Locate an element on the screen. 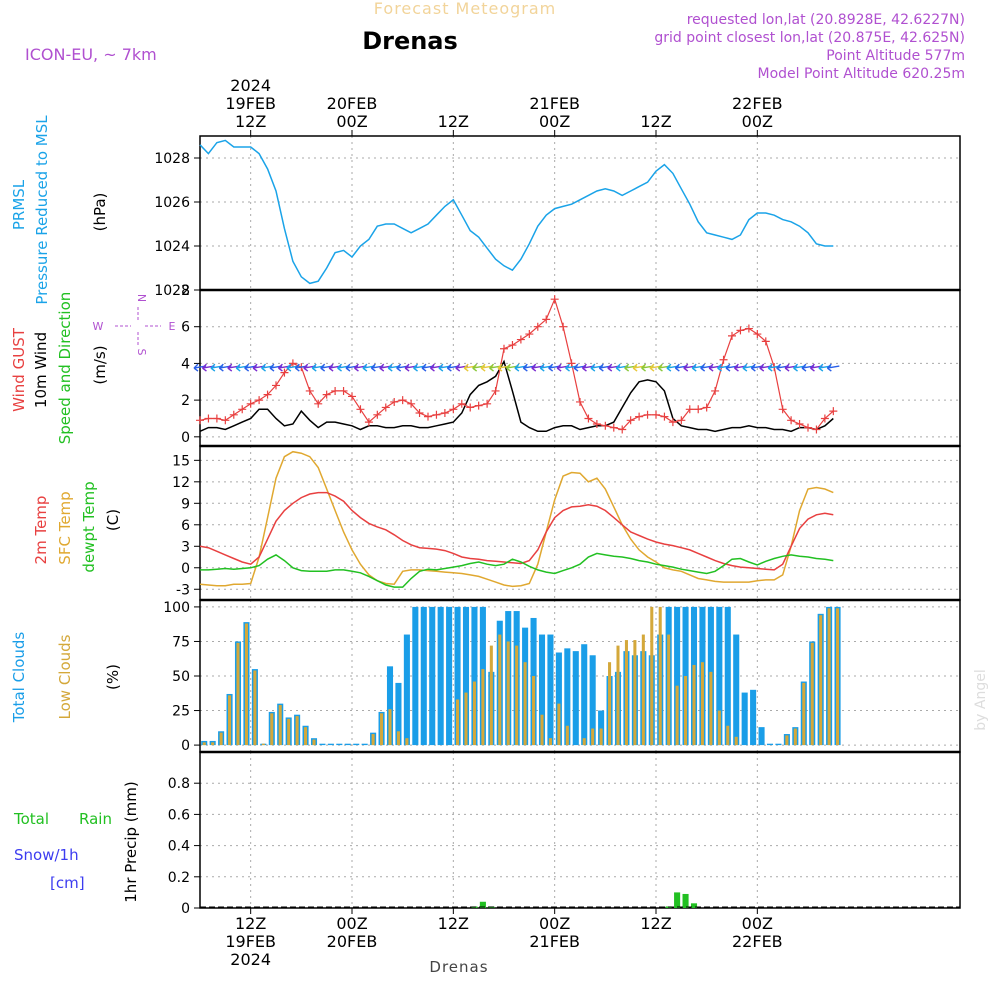 The width and height of the screenshot is (1000, 1000). y-tick-label: 6 is located at coordinates (185, 328).